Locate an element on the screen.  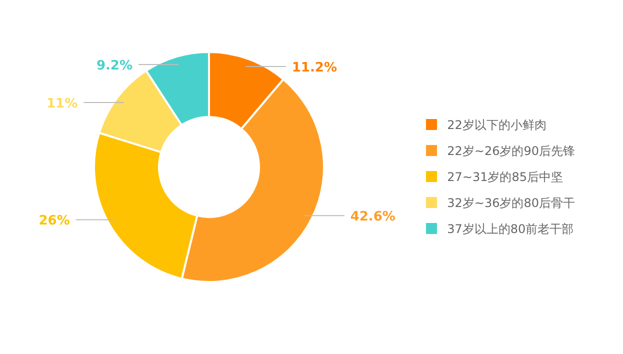
data-label: 11% is located at coordinates (62, 104).